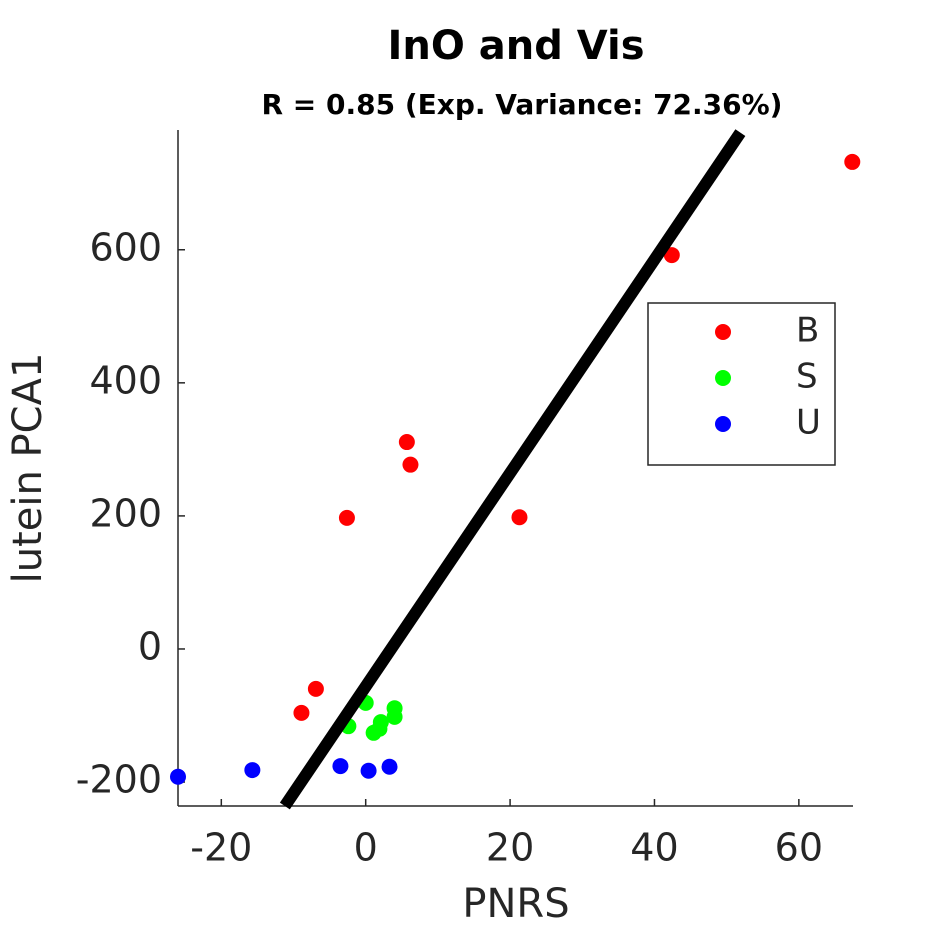  What do you see at coordinates (221, 848) in the screenshot?
I see `x-tick-label: -20` at bounding box center [221, 848].